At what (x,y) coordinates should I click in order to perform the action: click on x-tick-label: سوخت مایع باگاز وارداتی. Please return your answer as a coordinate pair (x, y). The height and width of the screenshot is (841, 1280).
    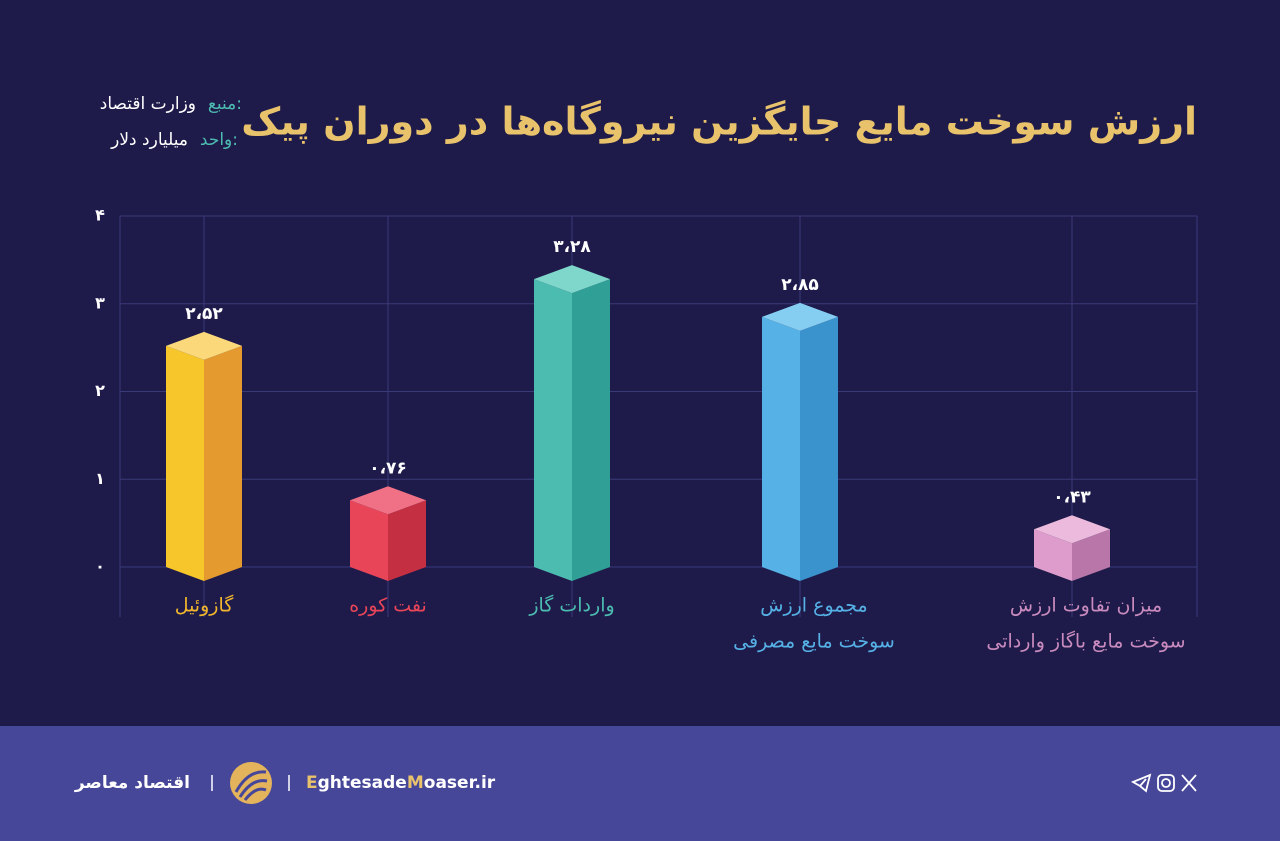
    Looking at the image, I should click on (1085, 641).